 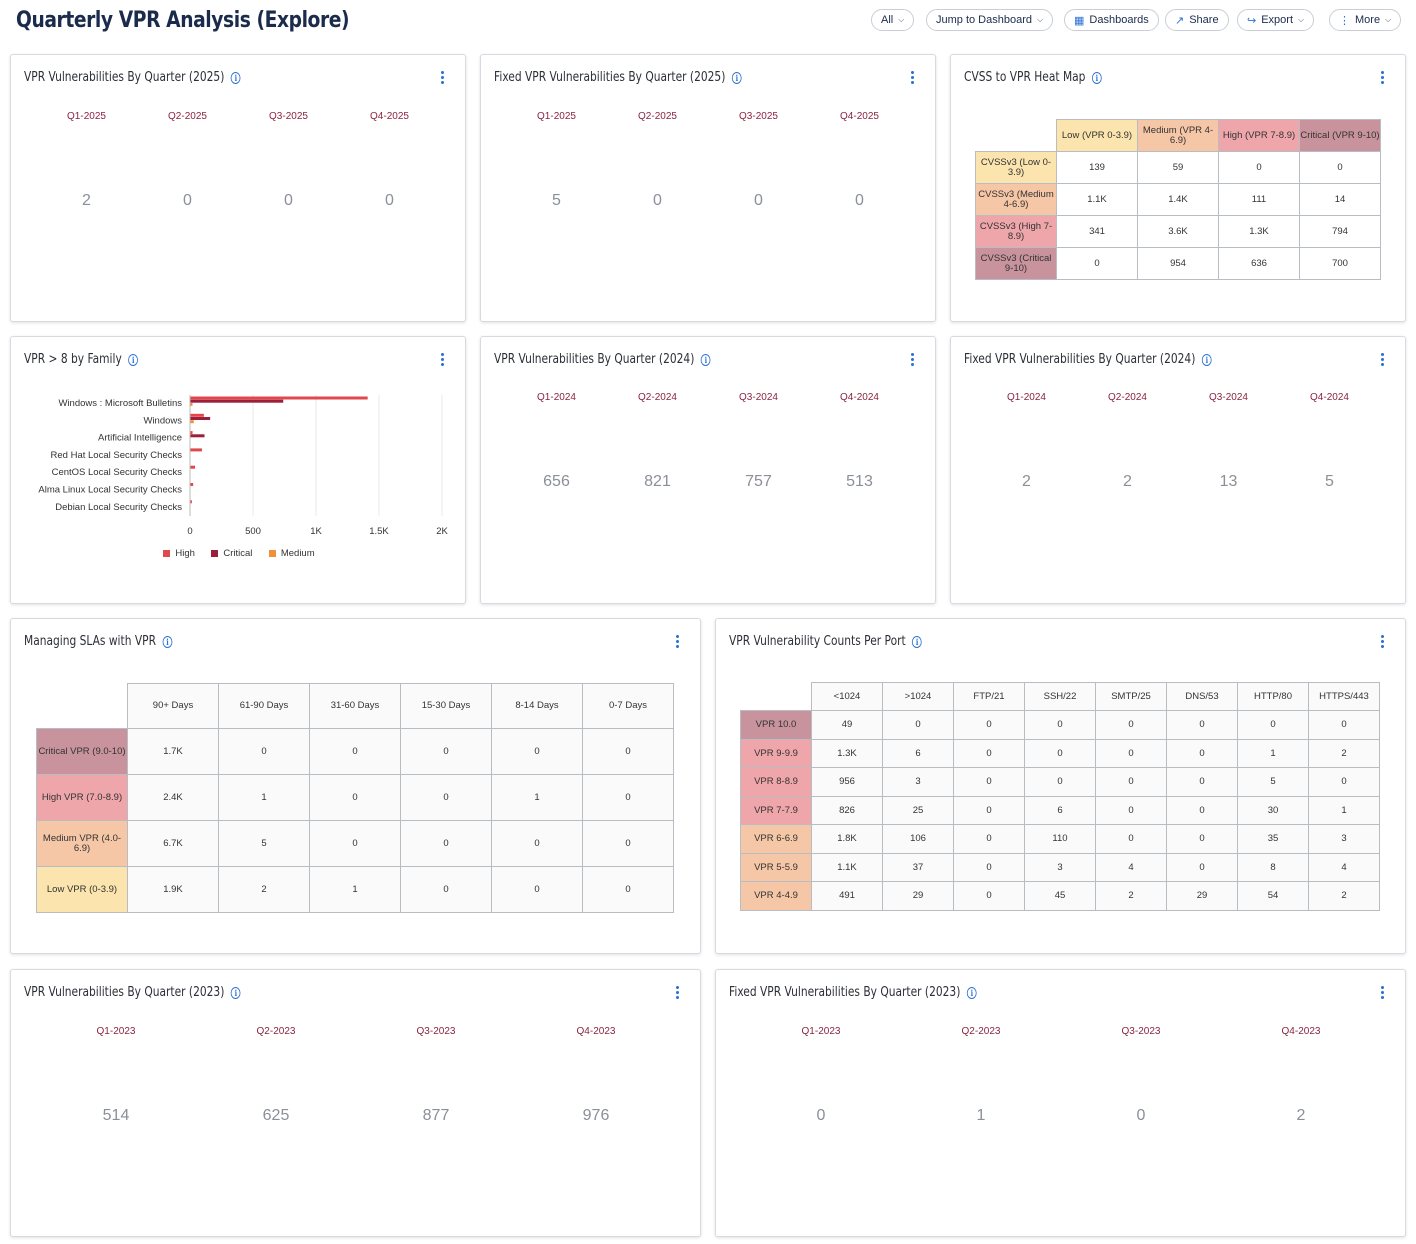 I want to click on quarter-value: 513, so click(x=859, y=481).